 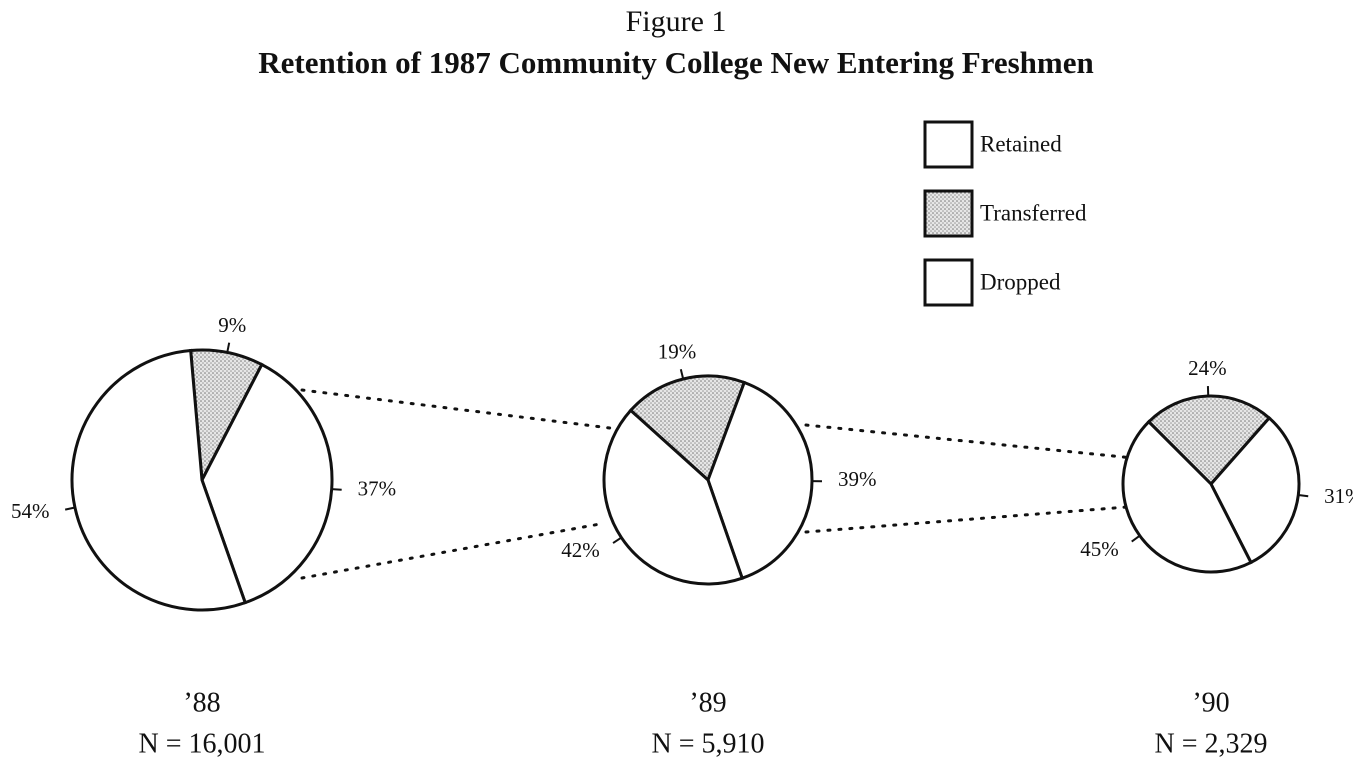 I want to click on value-label: 54%, so click(x=30, y=511).